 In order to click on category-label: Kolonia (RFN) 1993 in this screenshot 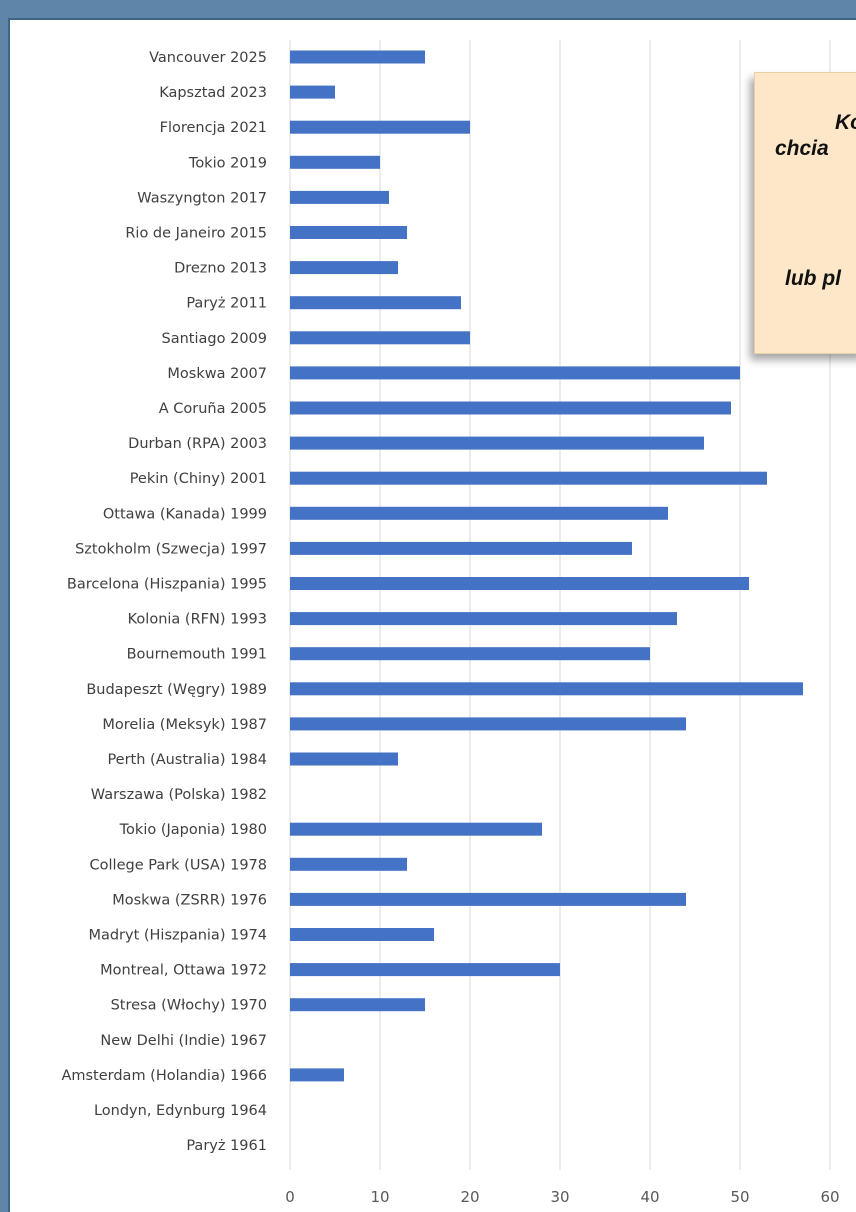, I will do `click(197, 620)`.